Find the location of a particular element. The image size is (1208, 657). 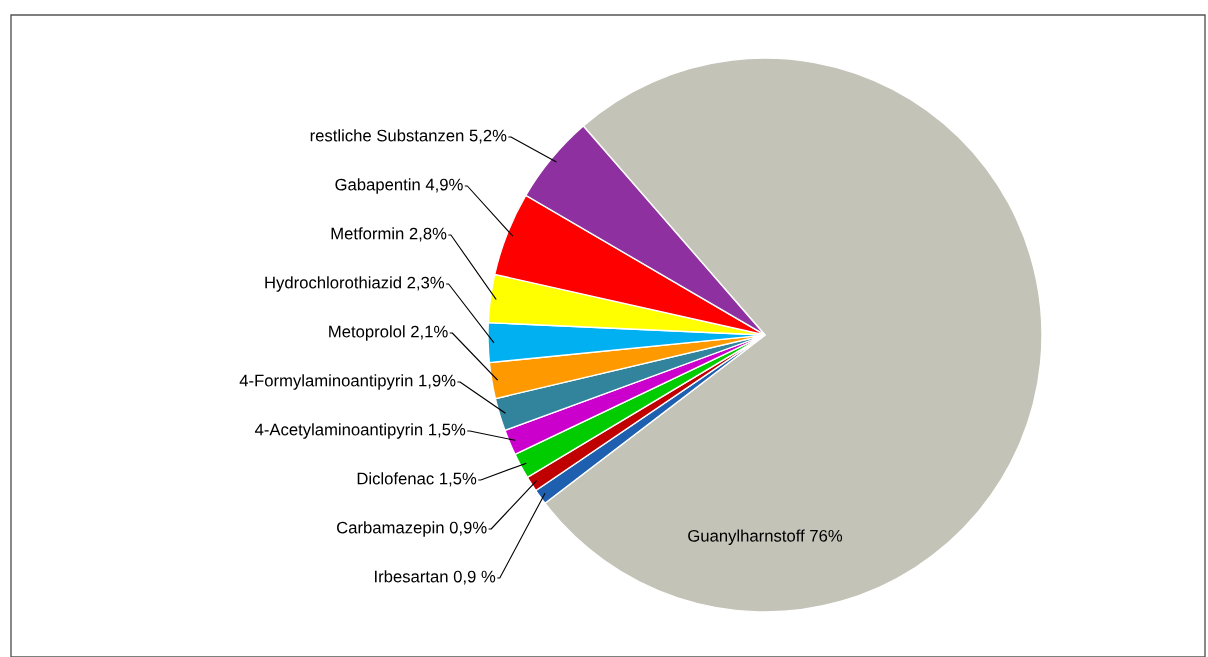

slice-label: restliche Substanzen 5,2% is located at coordinates (408, 136).